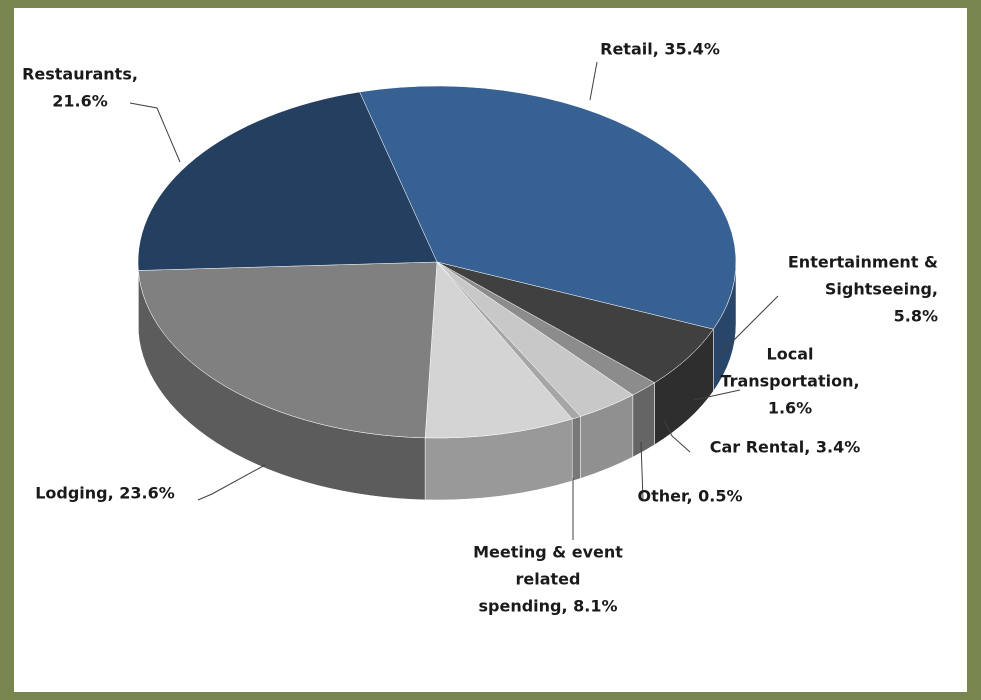 The image size is (981, 700). I want to click on data-label: 21.6%, so click(80, 101).